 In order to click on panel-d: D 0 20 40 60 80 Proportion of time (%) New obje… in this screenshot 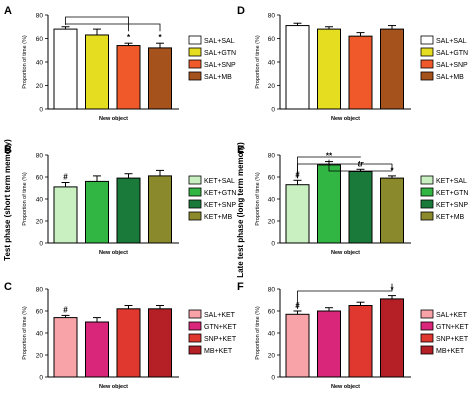, I will do `click(352, 63)`.